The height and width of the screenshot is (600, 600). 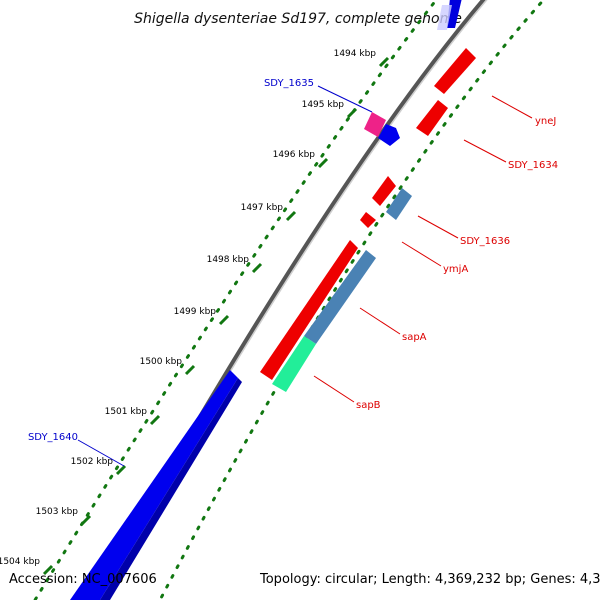 I want to click on tick-label: 1500 kbp, so click(x=161, y=362).